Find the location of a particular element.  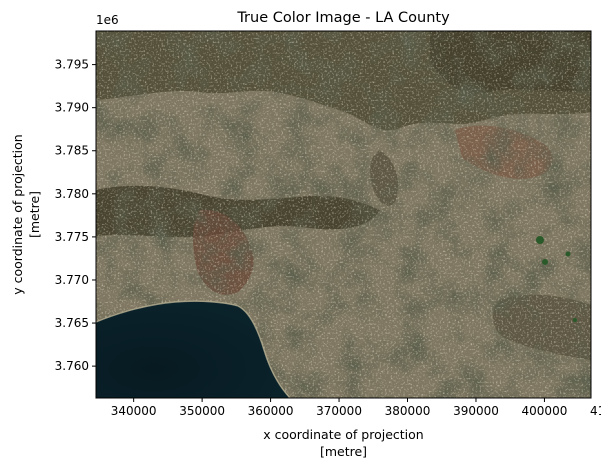

x-tick-label: 370000 is located at coordinates (339, 411).